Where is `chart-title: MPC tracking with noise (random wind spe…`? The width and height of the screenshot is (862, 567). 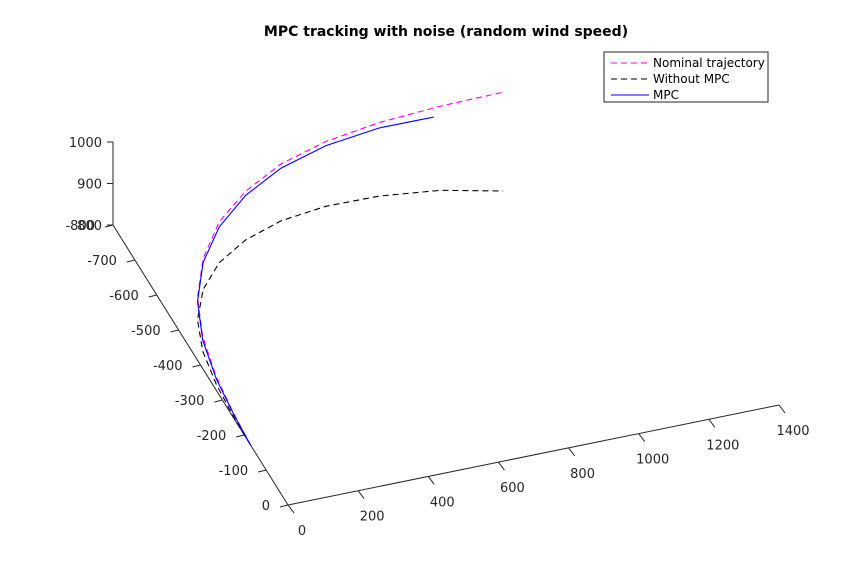 chart-title: MPC tracking with noise (random wind spe… is located at coordinates (446, 32).